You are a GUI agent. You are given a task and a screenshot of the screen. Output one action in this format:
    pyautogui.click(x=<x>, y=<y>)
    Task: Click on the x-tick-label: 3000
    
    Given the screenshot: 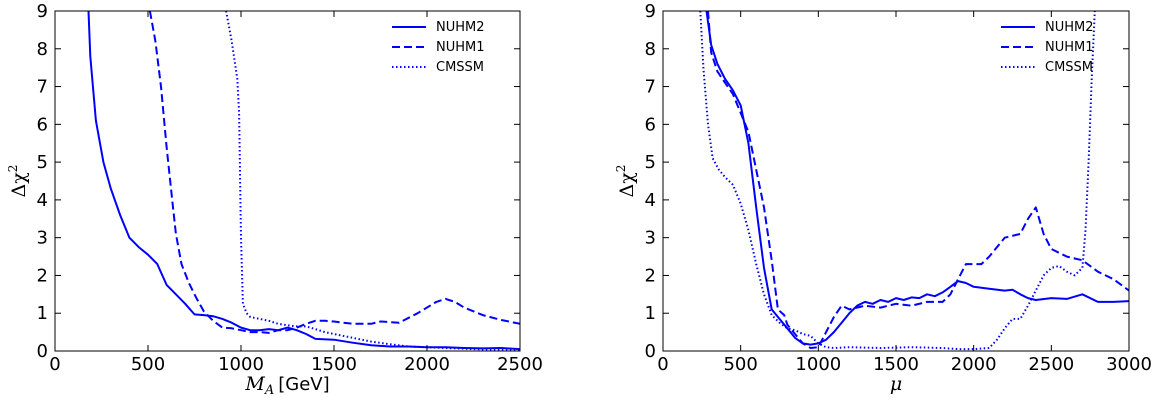 What is the action you would take?
    pyautogui.click(x=1129, y=364)
    